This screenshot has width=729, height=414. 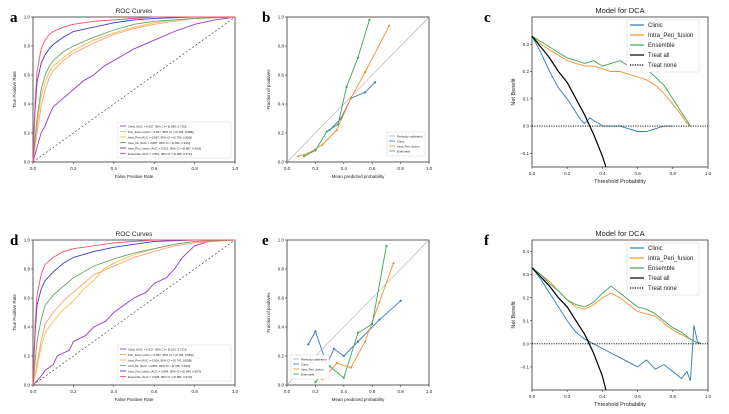 I want to click on y-tick-label: 0.3, so click(x=526, y=274).